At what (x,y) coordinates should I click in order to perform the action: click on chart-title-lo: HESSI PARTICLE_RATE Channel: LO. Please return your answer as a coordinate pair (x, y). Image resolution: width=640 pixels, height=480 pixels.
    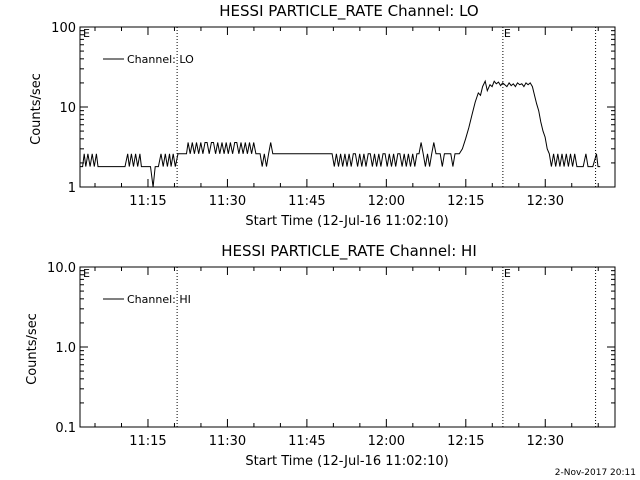
    Looking at the image, I should click on (348, 11).